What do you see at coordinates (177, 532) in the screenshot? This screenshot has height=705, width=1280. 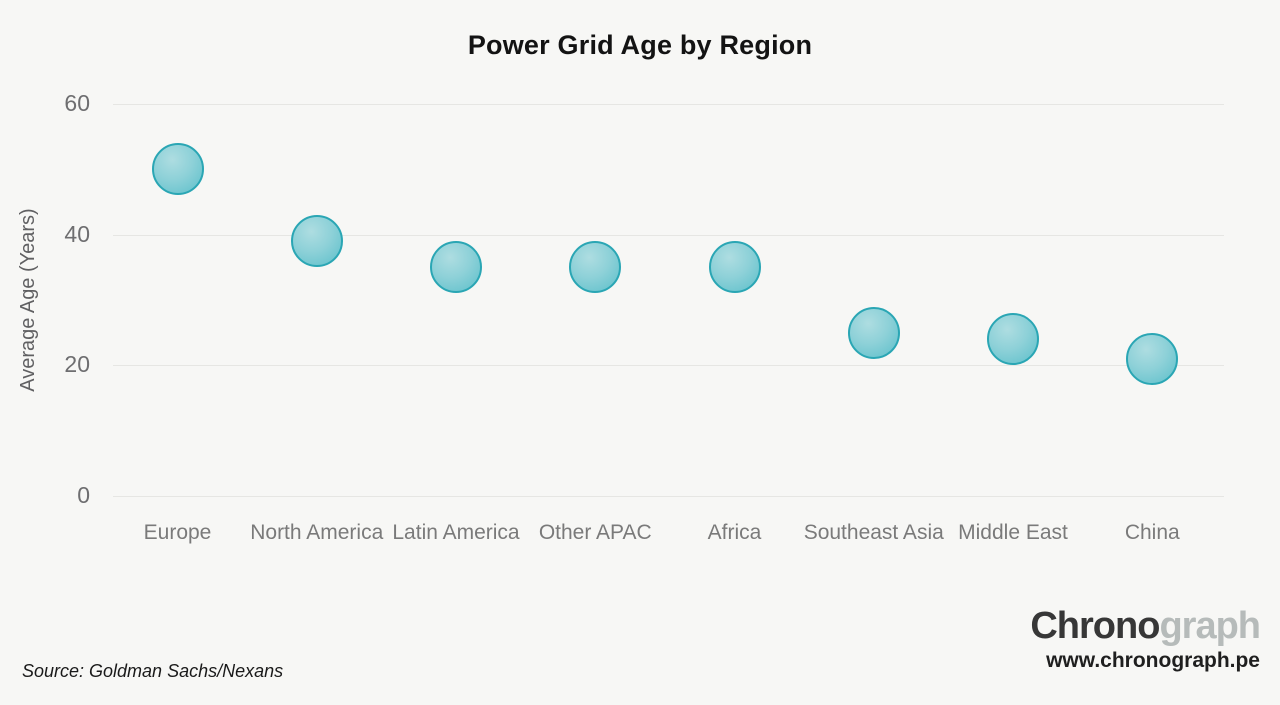 I see `x-tick-europe: Europe` at bounding box center [177, 532].